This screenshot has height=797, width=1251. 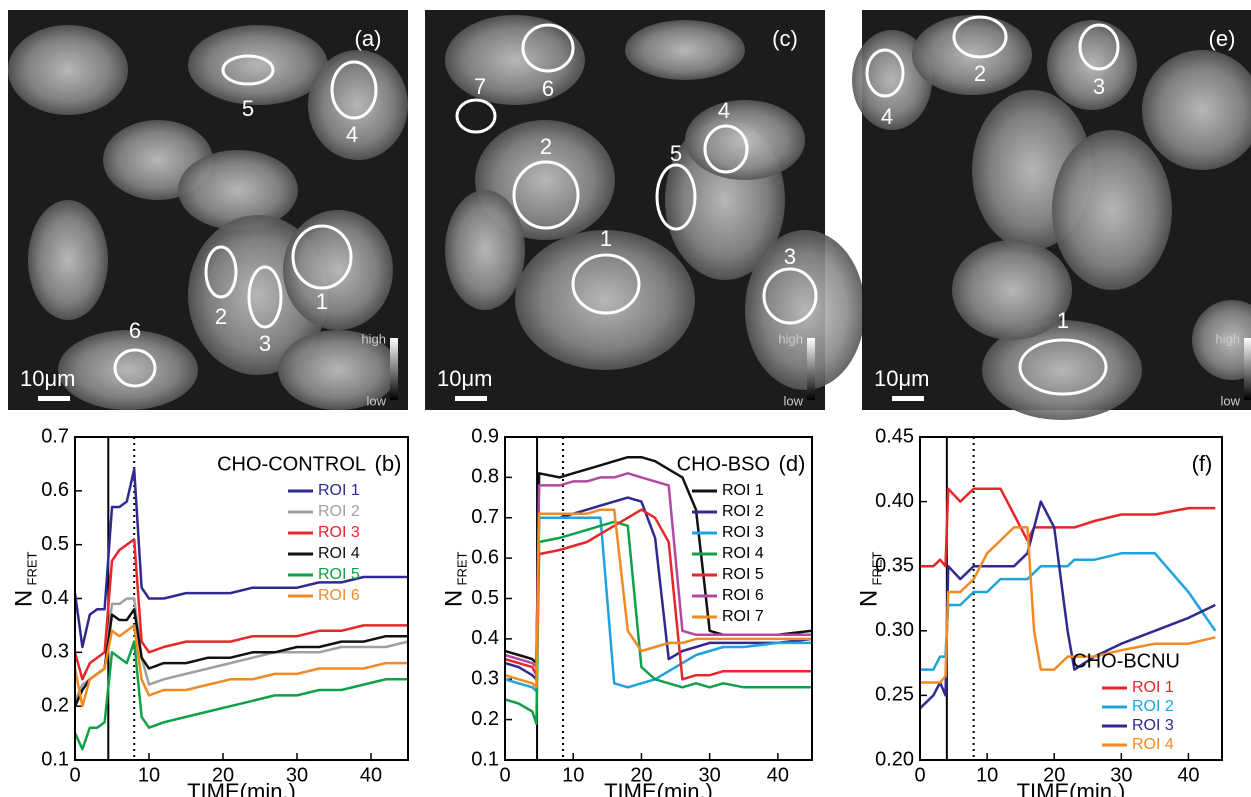 I want to click on legend-title: CHO-BSO, so click(x=723, y=464).